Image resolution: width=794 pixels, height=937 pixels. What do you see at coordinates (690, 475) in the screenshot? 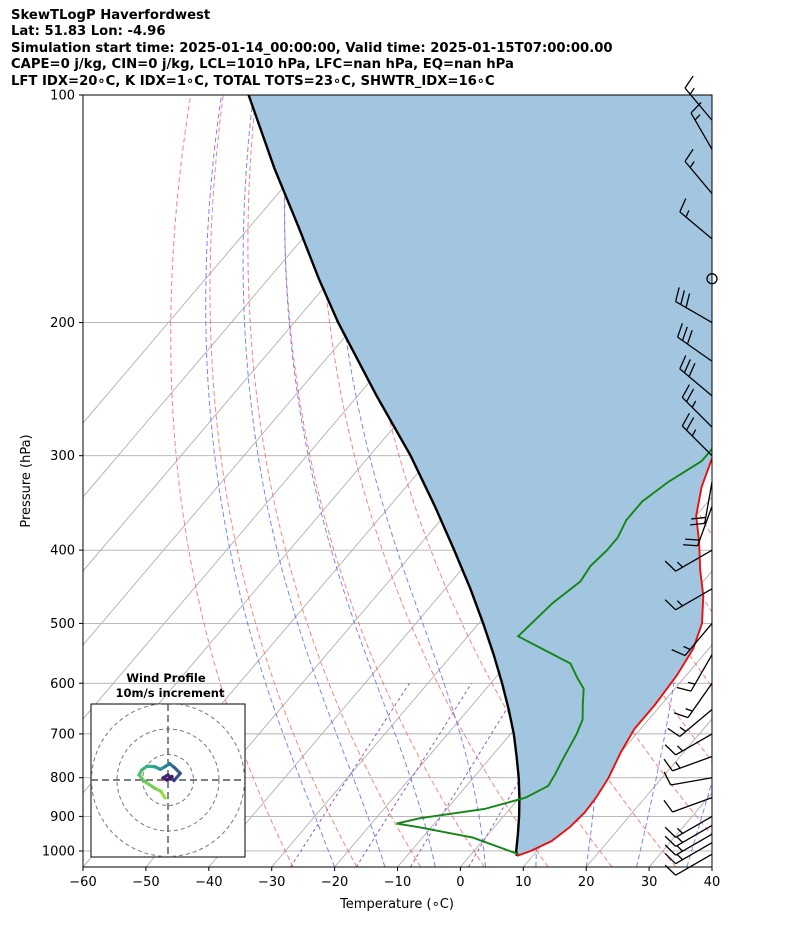
I see `wind-barbs` at bounding box center [690, 475].